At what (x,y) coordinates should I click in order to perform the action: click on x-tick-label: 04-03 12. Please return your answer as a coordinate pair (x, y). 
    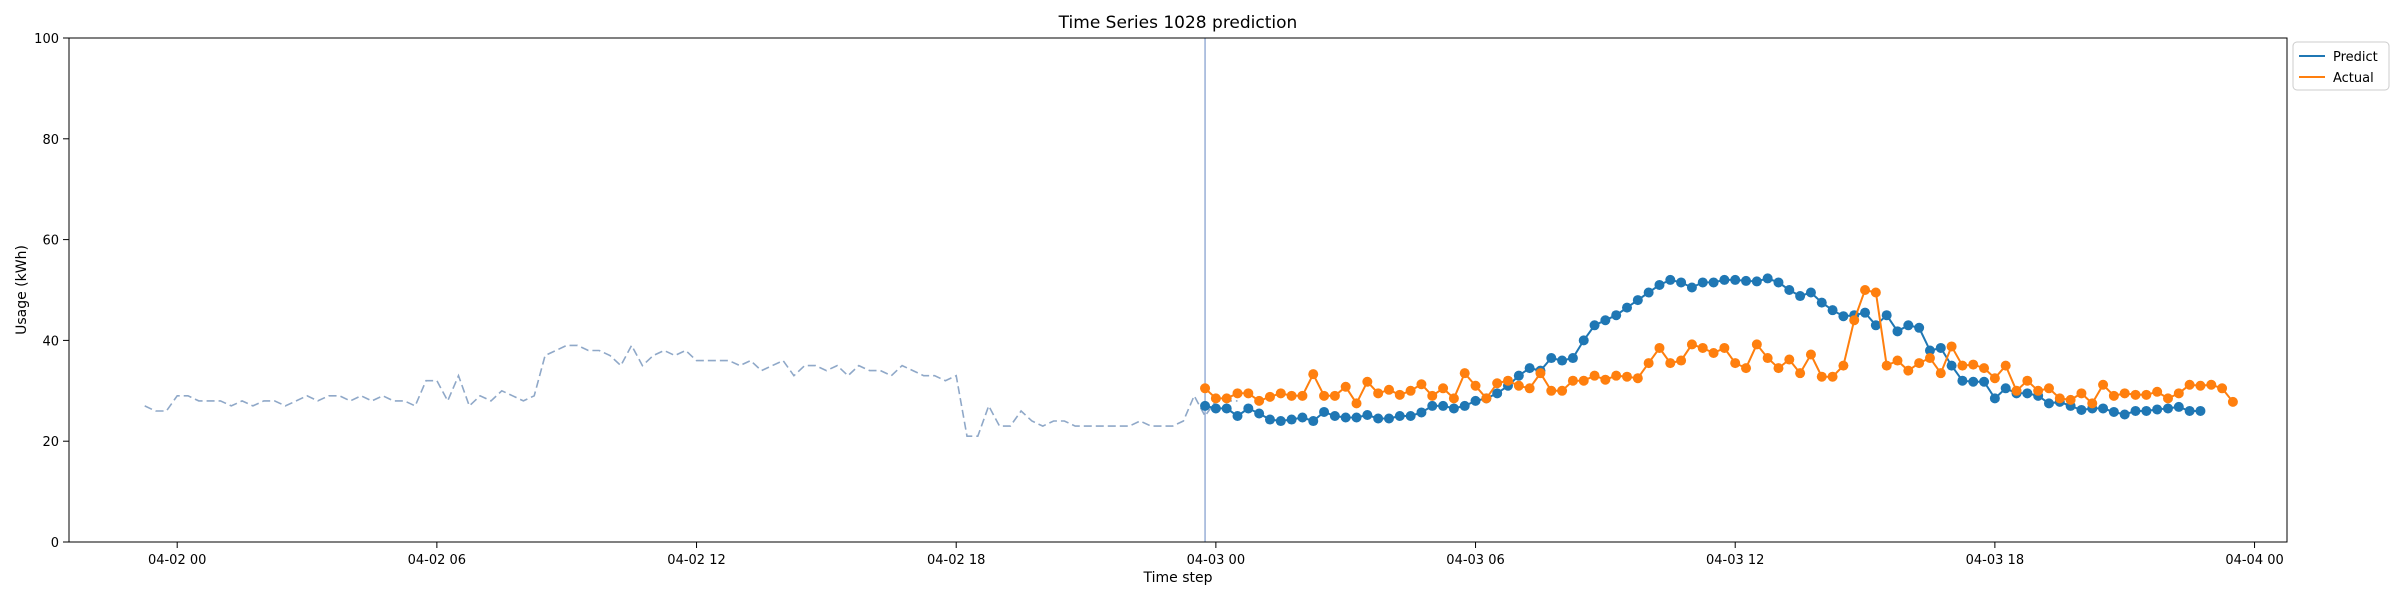
    Looking at the image, I should click on (1735, 560).